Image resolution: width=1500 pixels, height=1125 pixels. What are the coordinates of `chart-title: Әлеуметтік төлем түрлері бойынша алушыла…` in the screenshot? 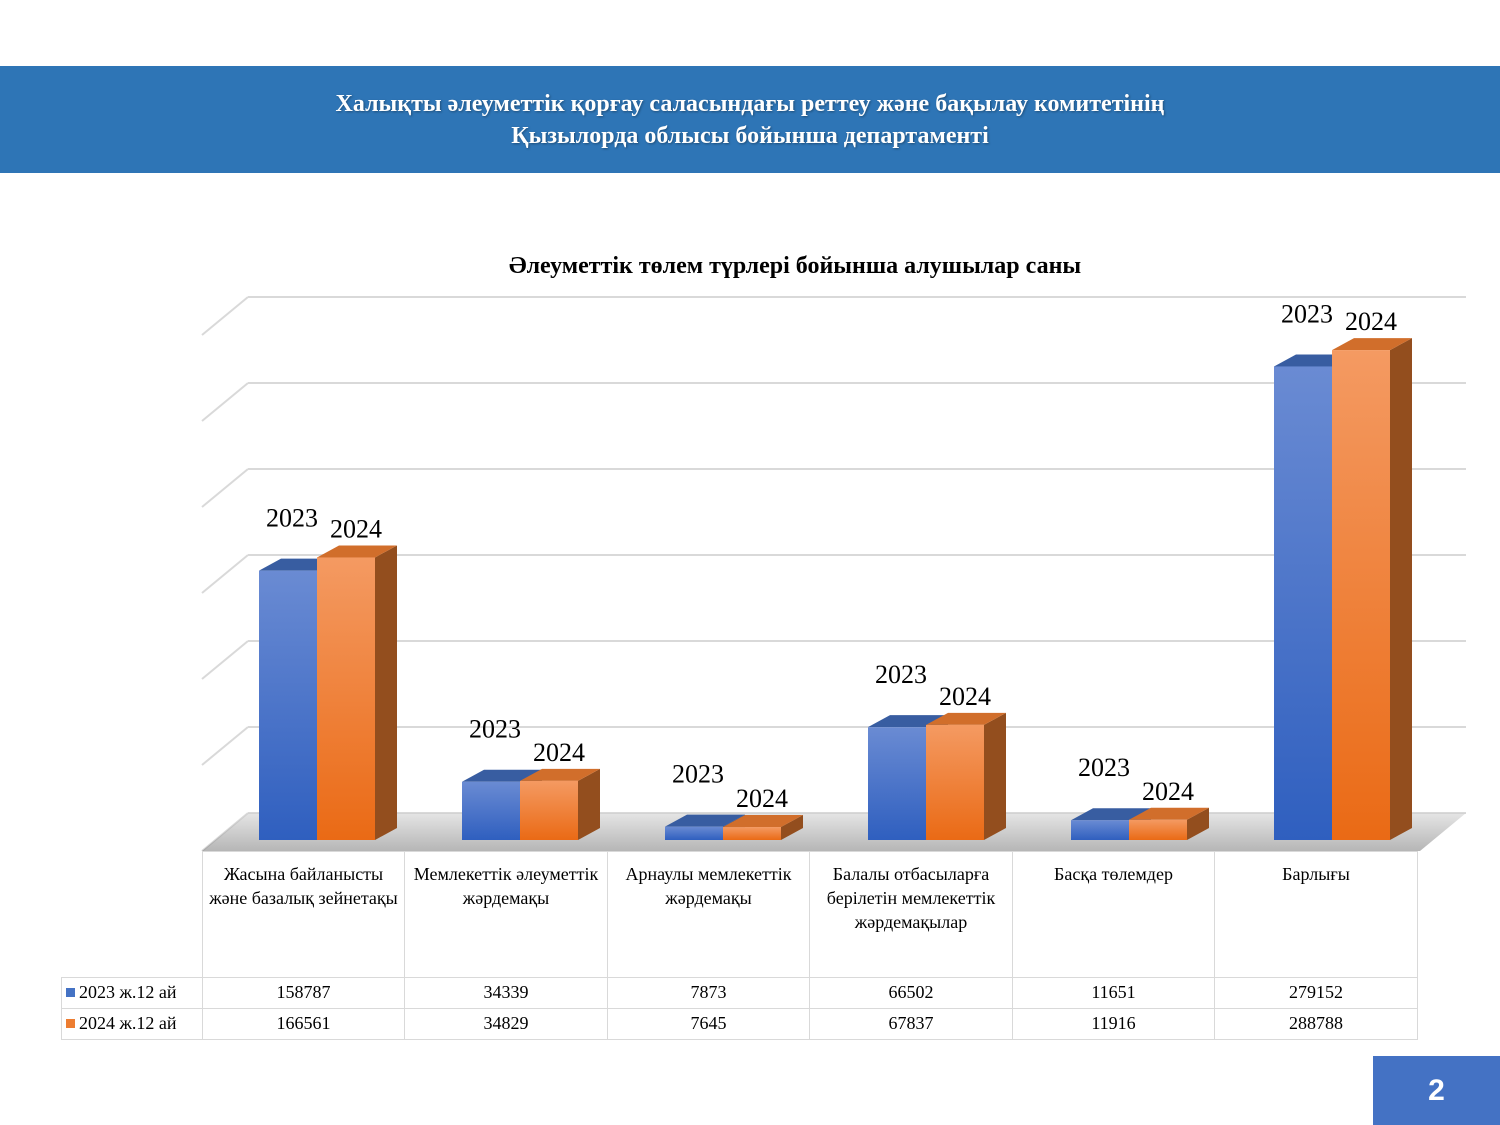 It's located at (795, 266).